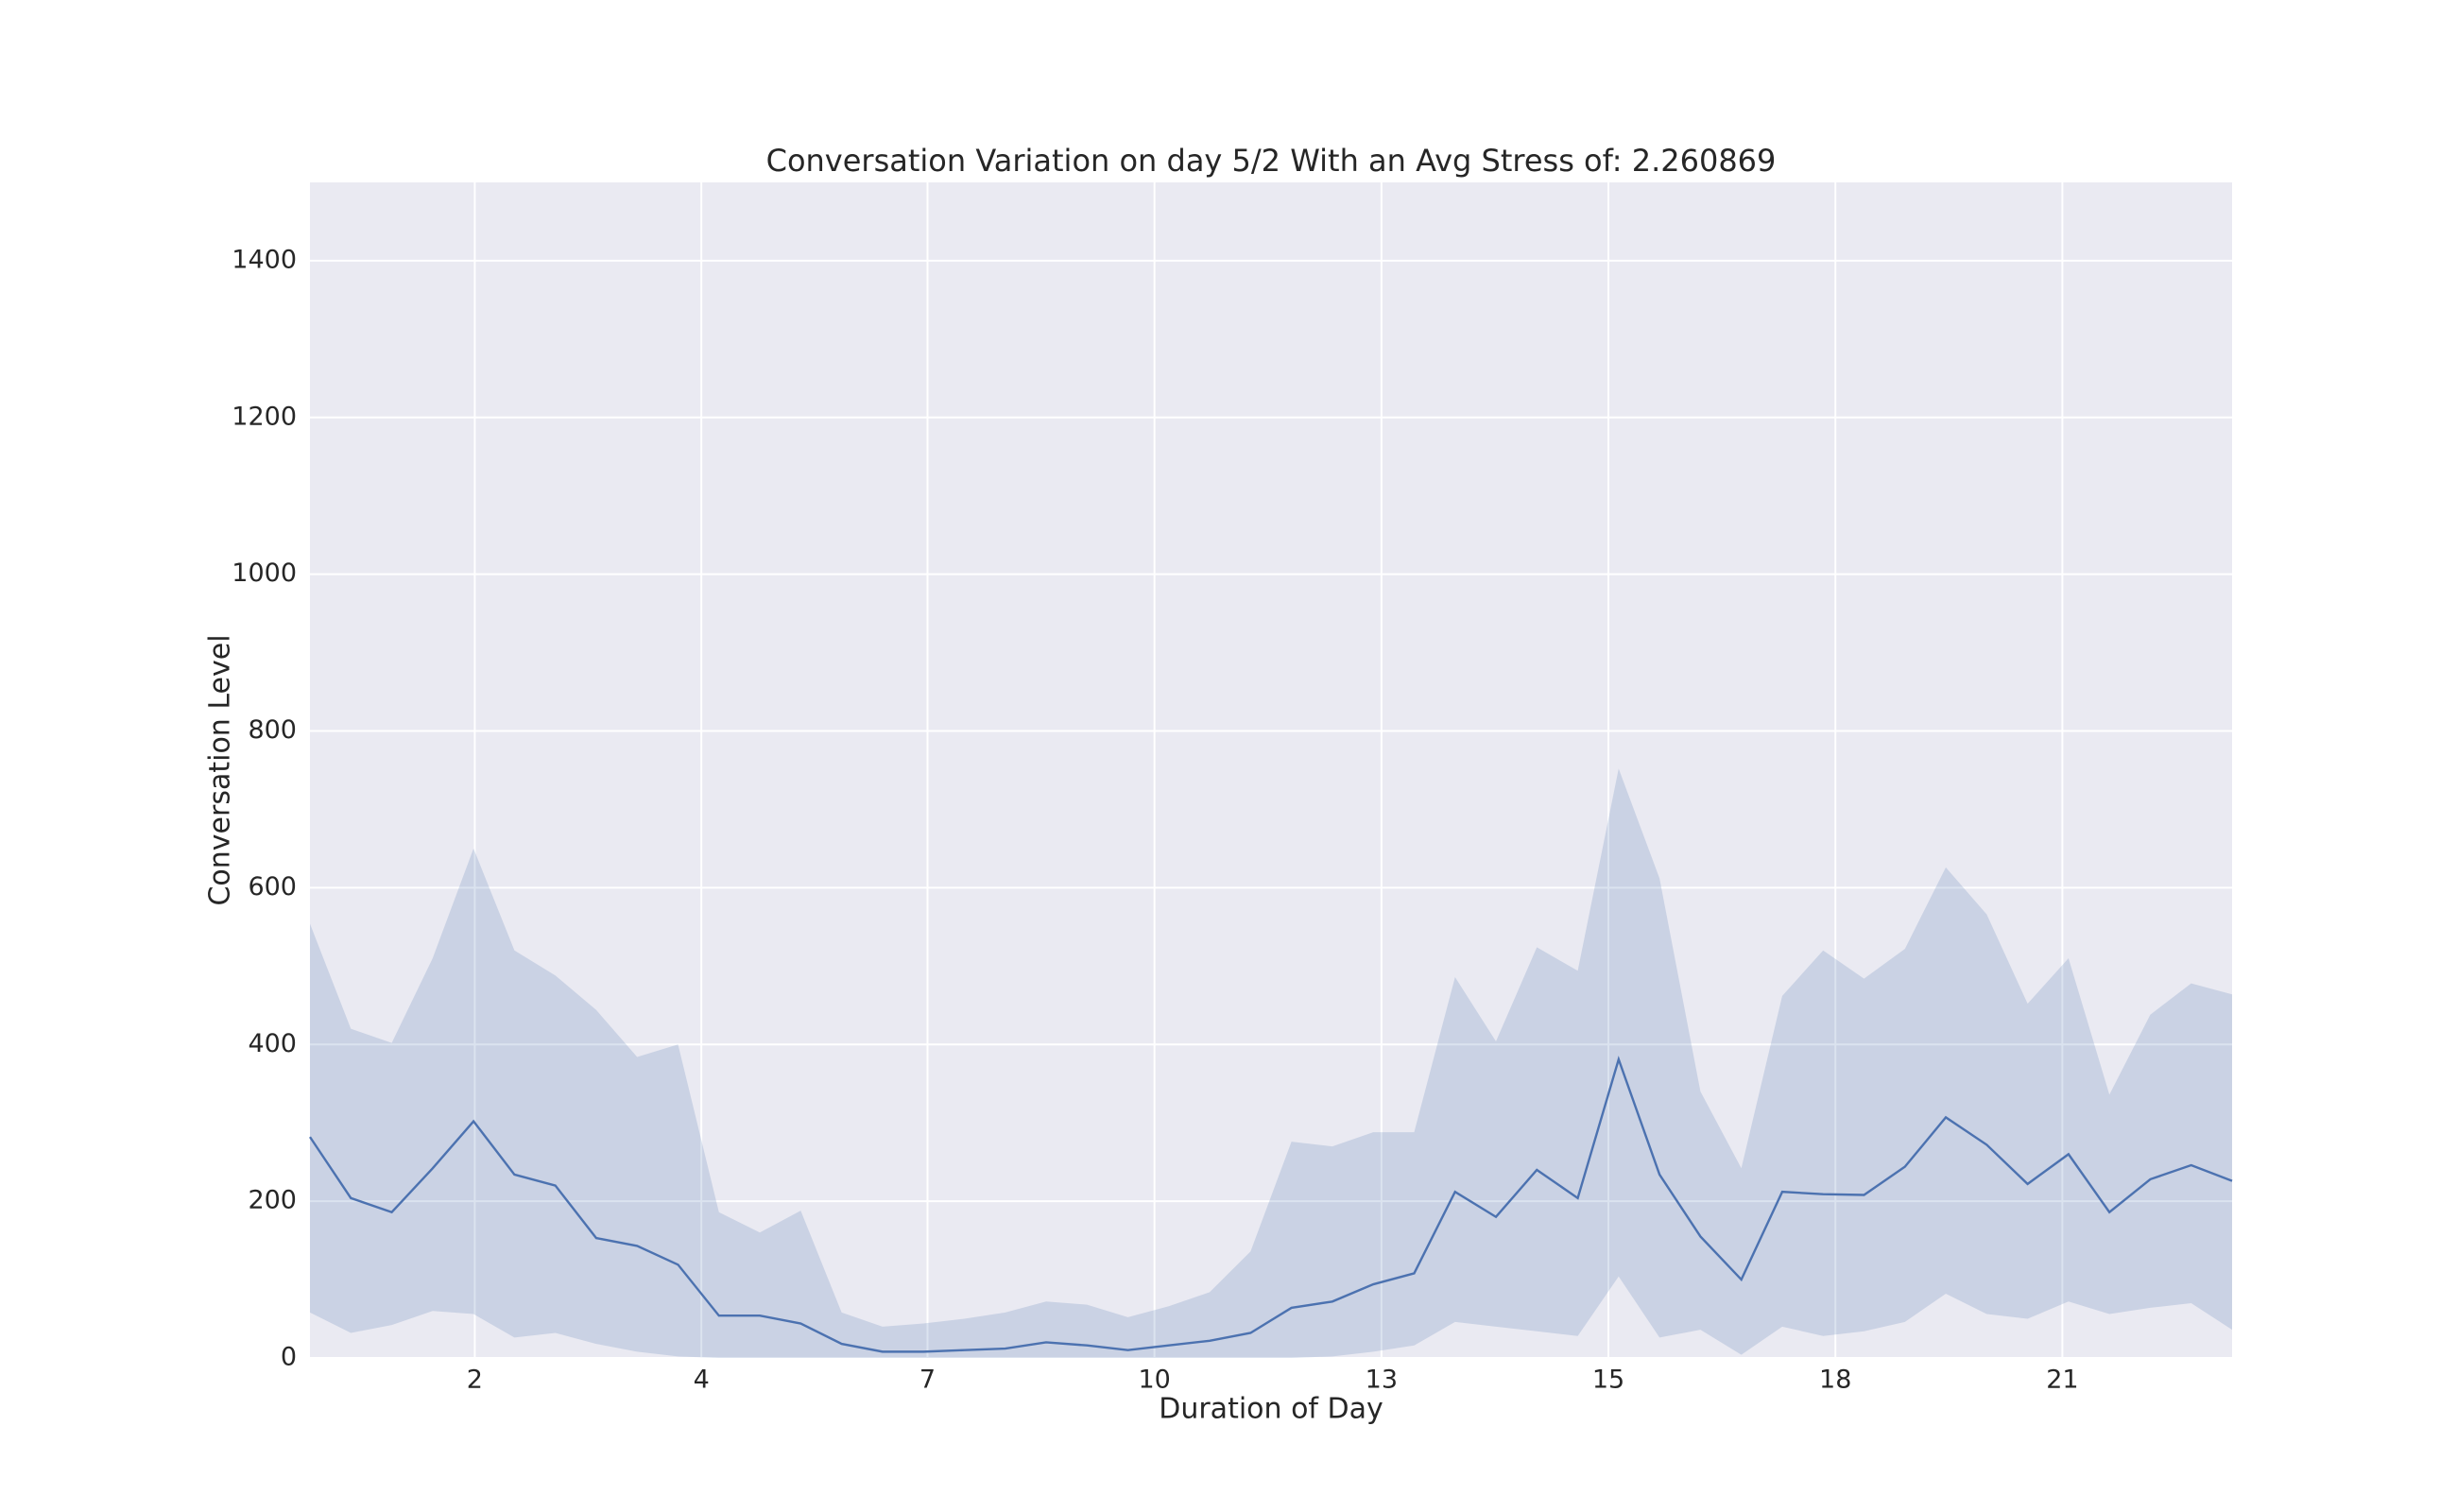 This screenshot has width=2457, height=1512. I want to click on y-tick-label: 0, so click(289, 1357).